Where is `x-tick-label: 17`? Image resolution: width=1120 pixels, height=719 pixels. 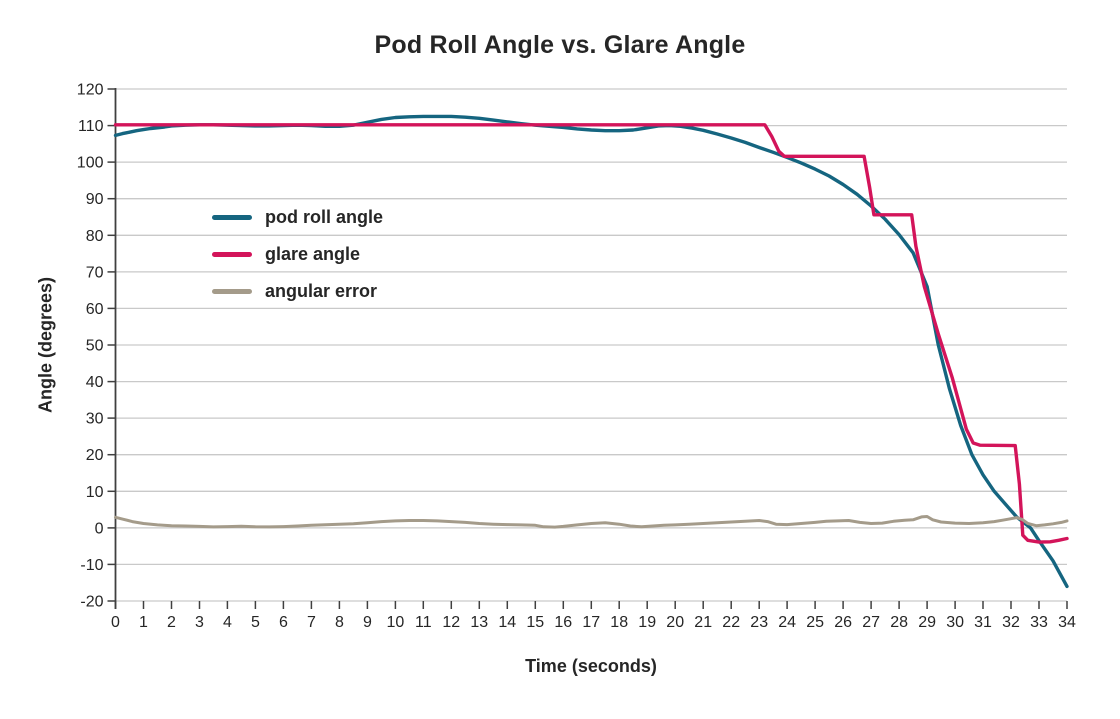 x-tick-label: 17 is located at coordinates (591, 622).